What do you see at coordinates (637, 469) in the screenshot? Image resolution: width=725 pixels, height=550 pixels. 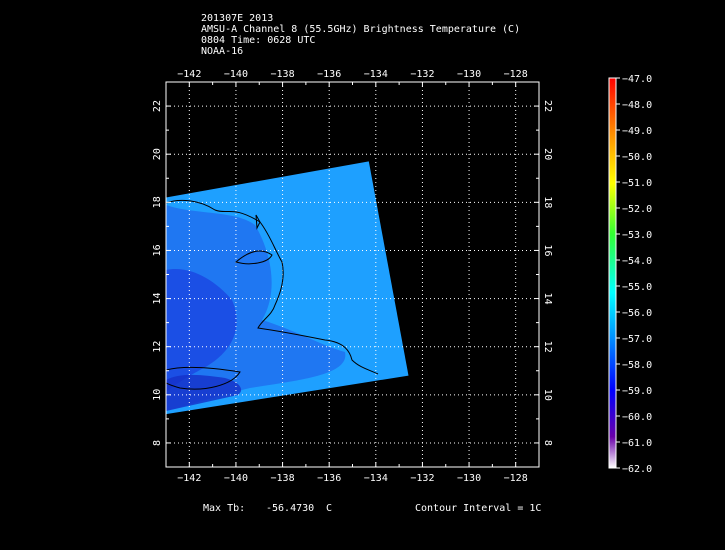 I see `colorbar-label: −62.0` at bounding box center [637, 469].